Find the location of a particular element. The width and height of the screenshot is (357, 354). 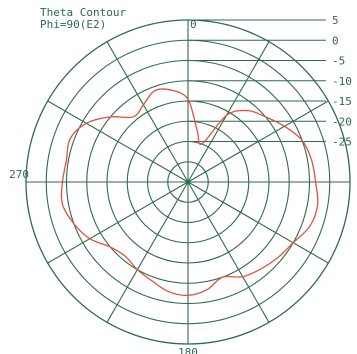

chart-title: Theta Contour Phi=90(E2) is located at coordinates (83, 19).